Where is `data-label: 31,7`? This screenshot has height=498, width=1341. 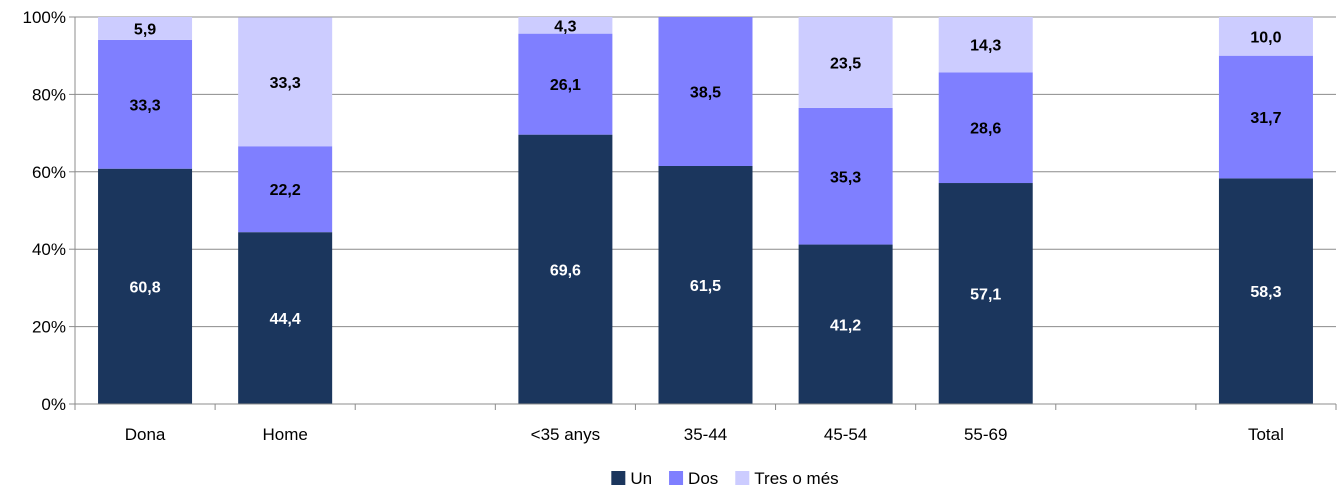 data-label: 31,7 is located at coordinates (1265, 118).